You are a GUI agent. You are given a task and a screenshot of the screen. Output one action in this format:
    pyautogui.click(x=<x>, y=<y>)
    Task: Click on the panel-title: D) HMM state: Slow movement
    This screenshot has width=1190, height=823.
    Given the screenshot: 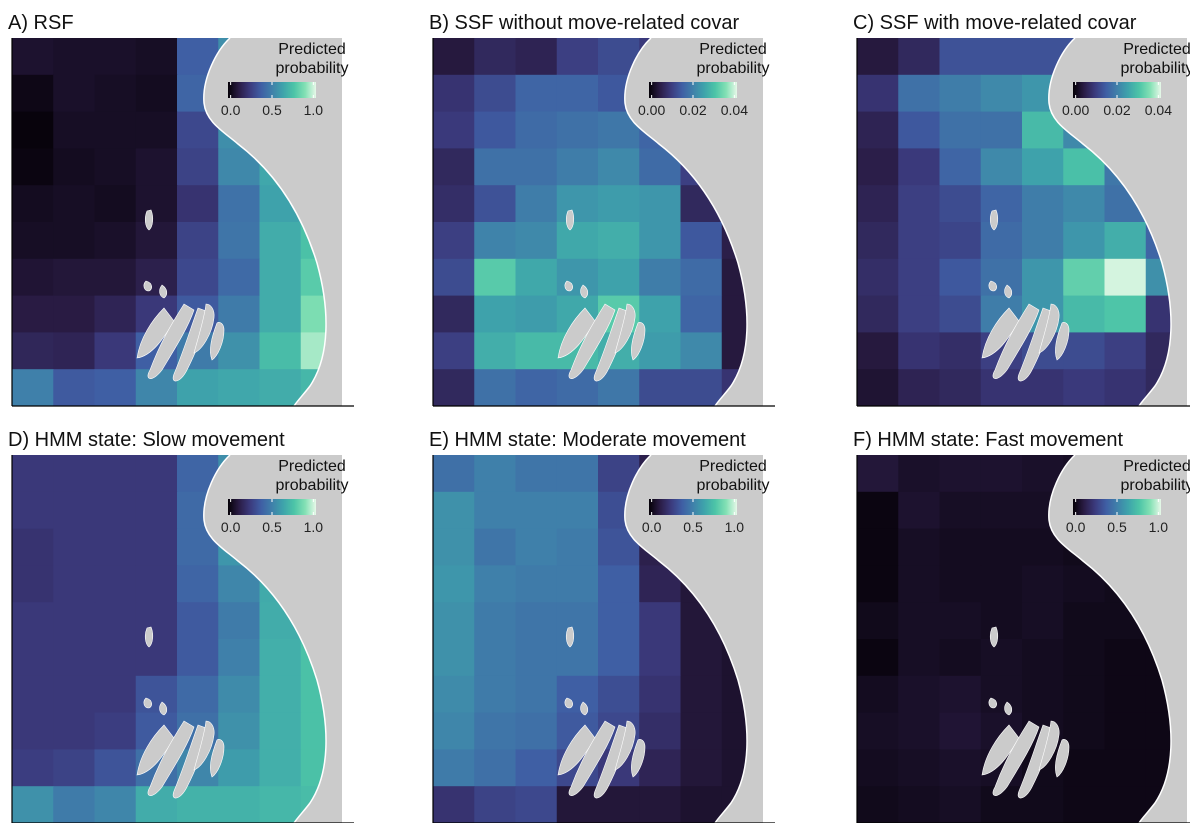 What is the action you would take?
    pyautogui.click(x=146, y=440)
    